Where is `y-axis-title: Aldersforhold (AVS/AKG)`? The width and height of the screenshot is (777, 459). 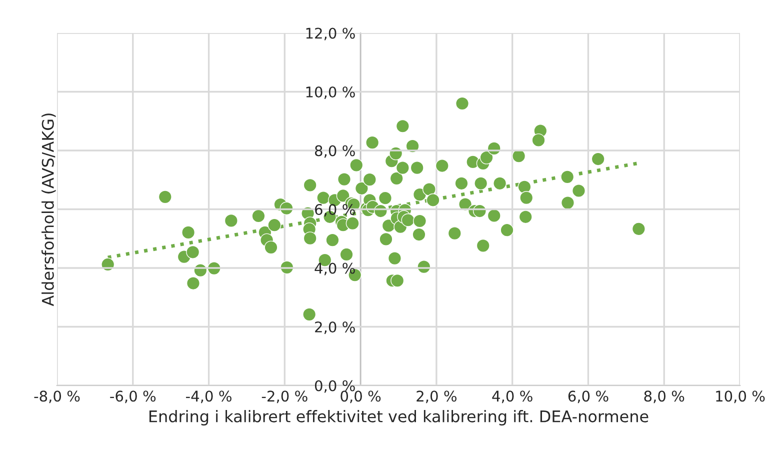 y-axis-title: Aldersforhold (AVS/AKG) is located at coordinates (49, 210).